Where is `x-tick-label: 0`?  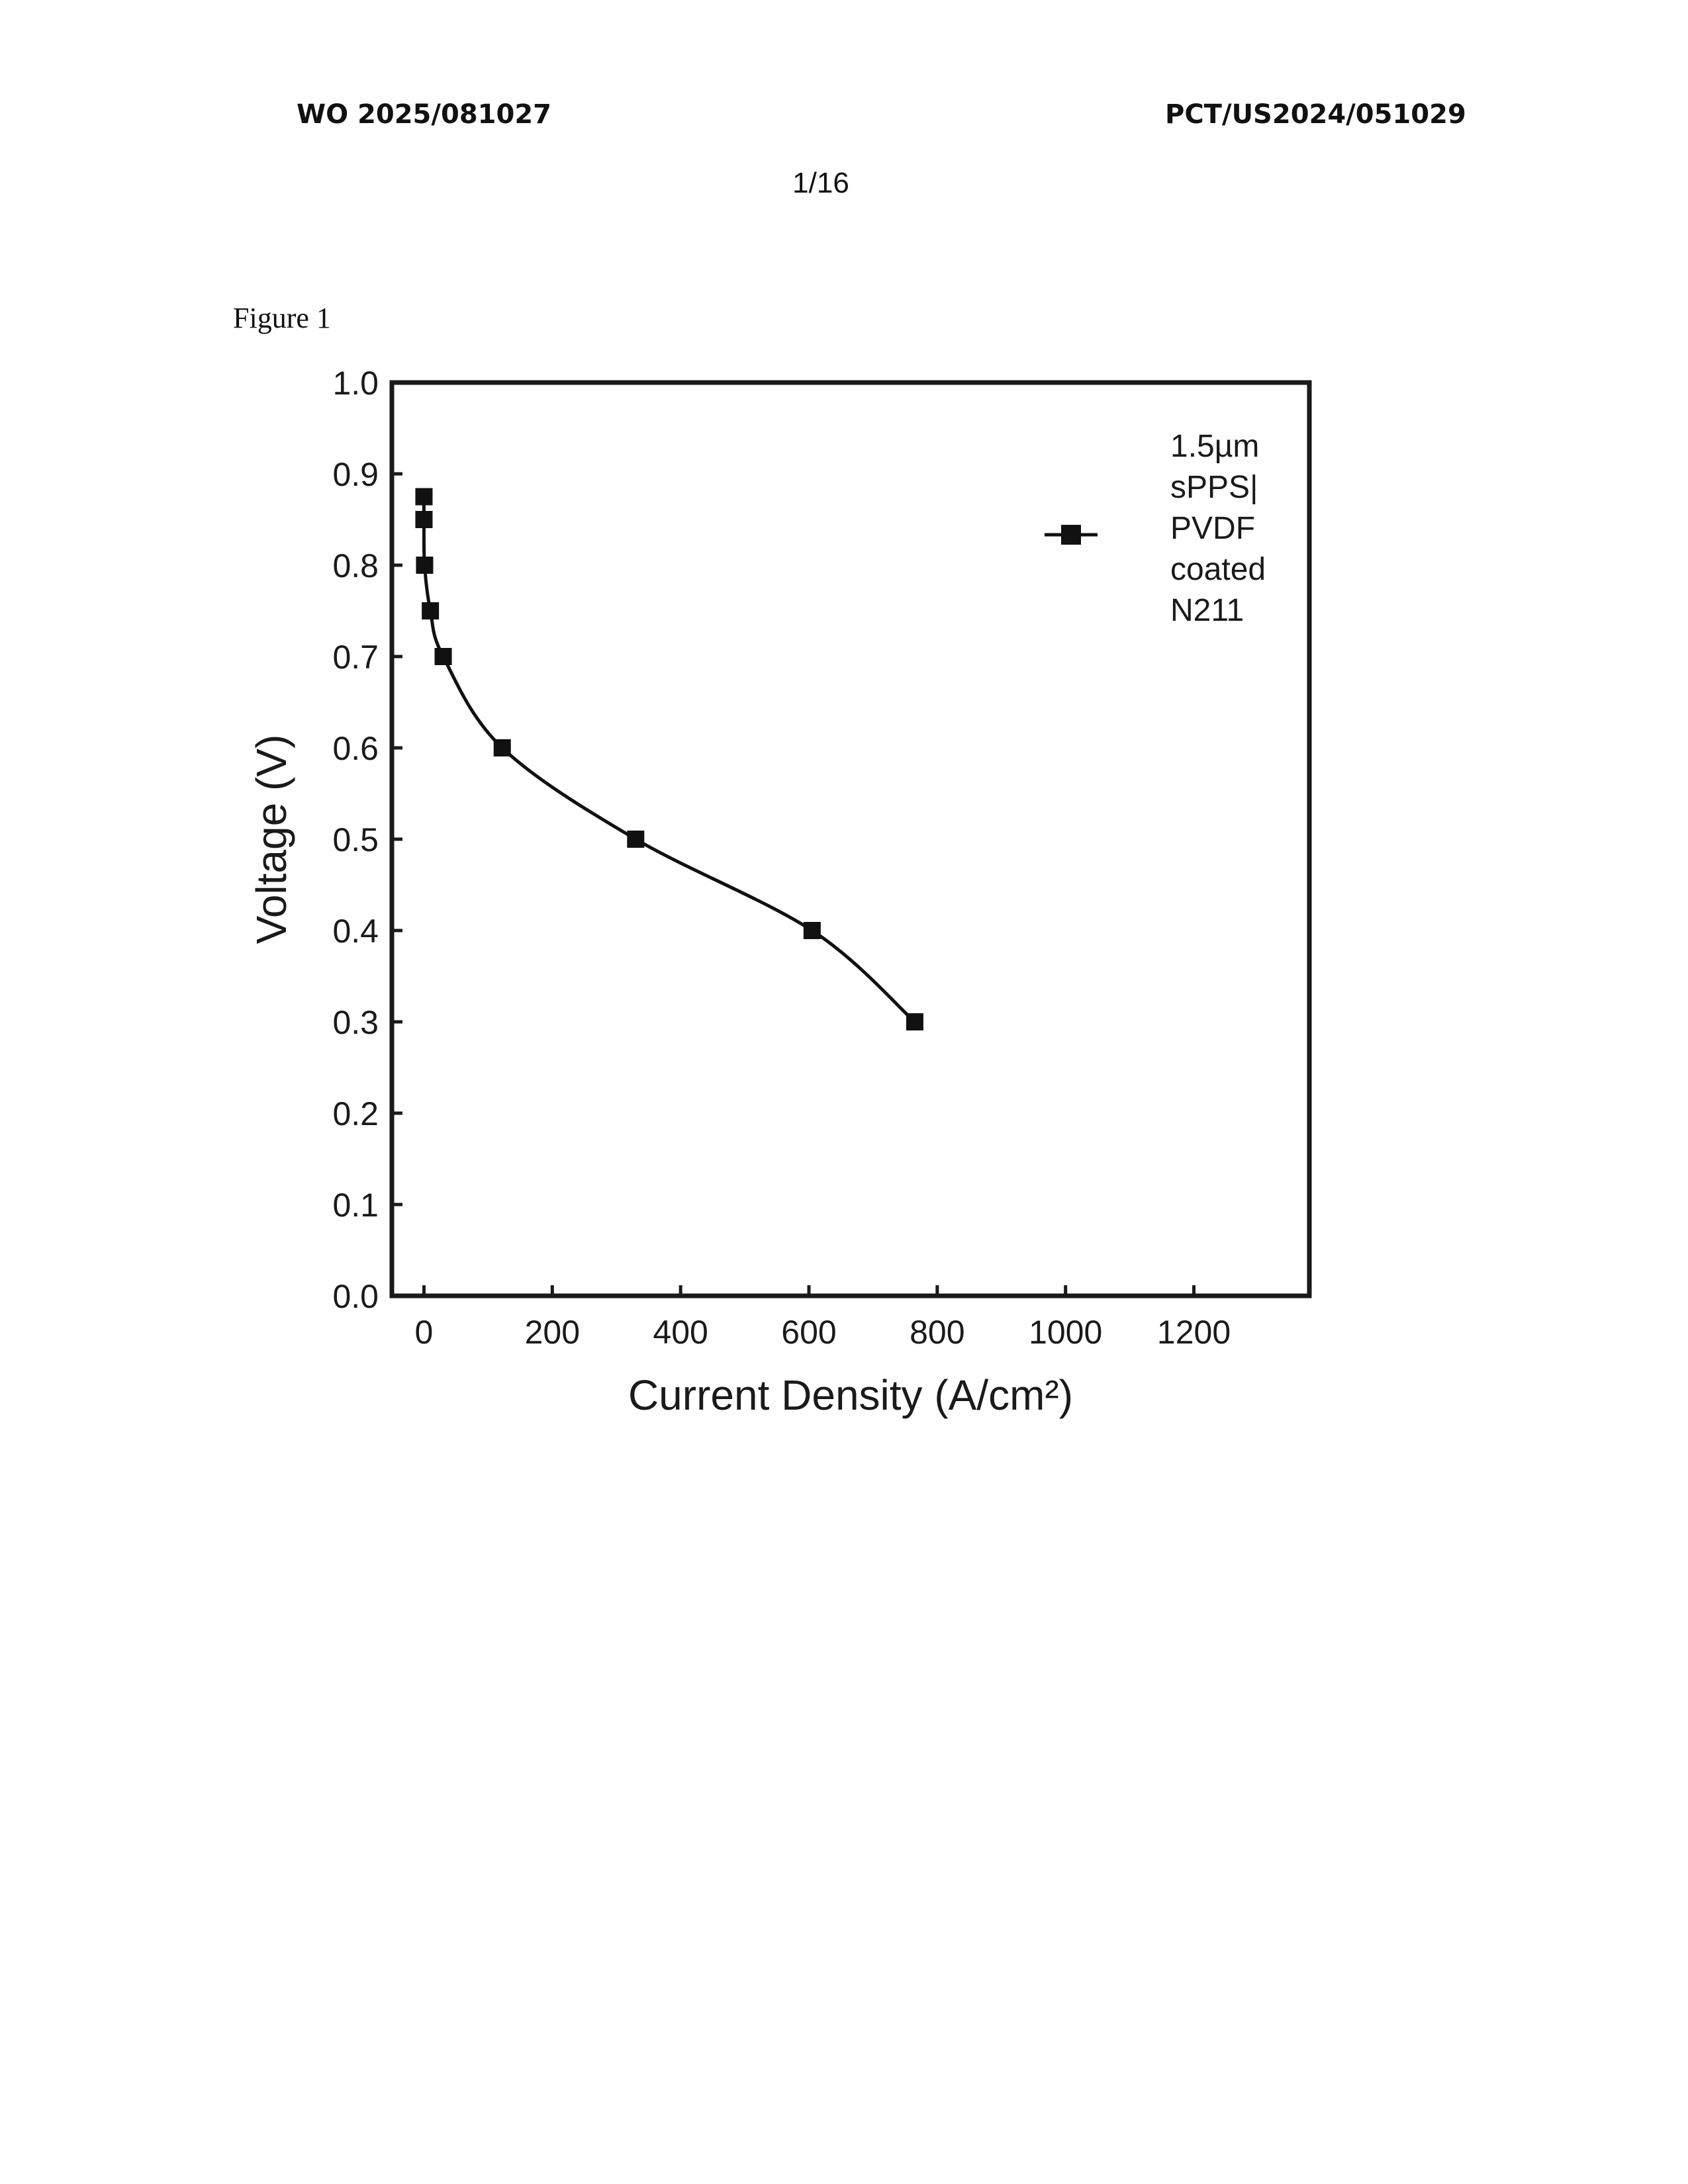
x-tick-label: 0 is located at coordinates (424, 1332).